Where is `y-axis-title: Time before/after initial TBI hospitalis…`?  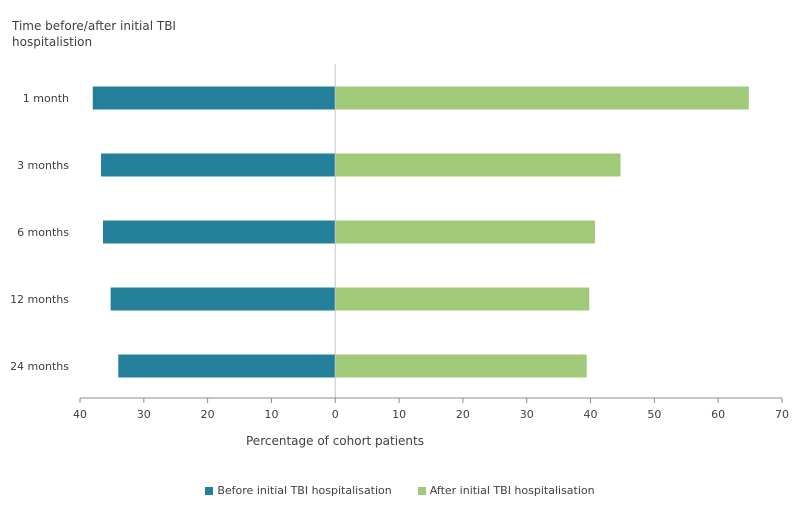 y-axis-title: Time before/after initial TBI hospitalis… is located at coordinates (94, 34).